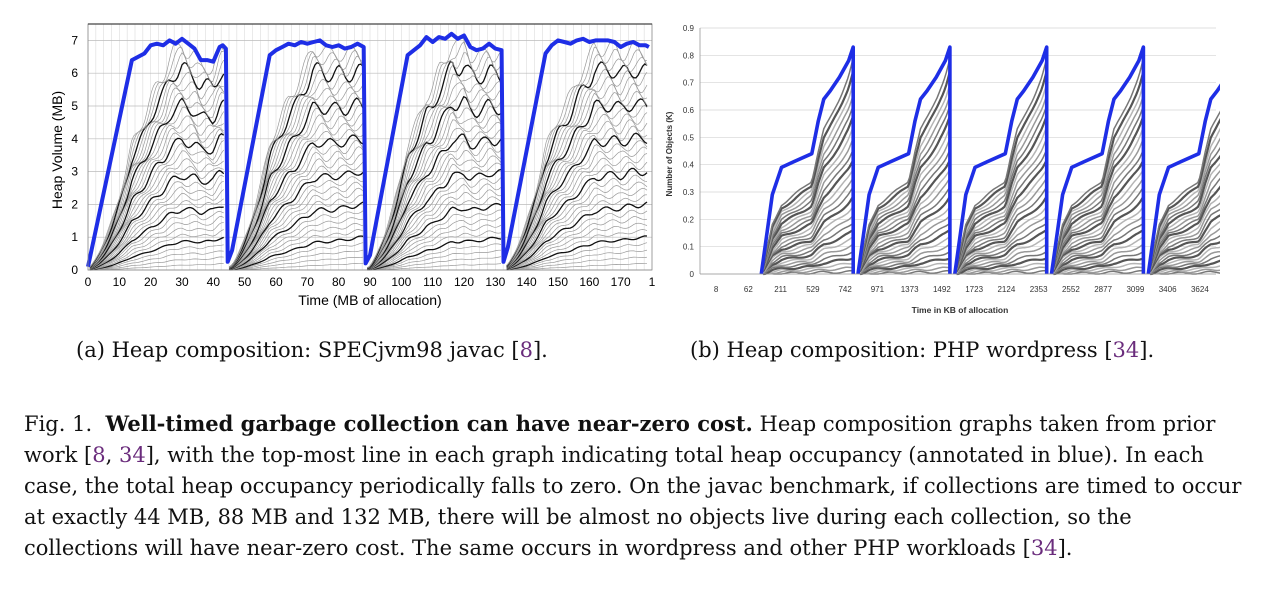 The image size is (1267, 600). Describe the element at coordinates (464, 282) in the screenshot. I see `x-tick-label: 120` at that location.